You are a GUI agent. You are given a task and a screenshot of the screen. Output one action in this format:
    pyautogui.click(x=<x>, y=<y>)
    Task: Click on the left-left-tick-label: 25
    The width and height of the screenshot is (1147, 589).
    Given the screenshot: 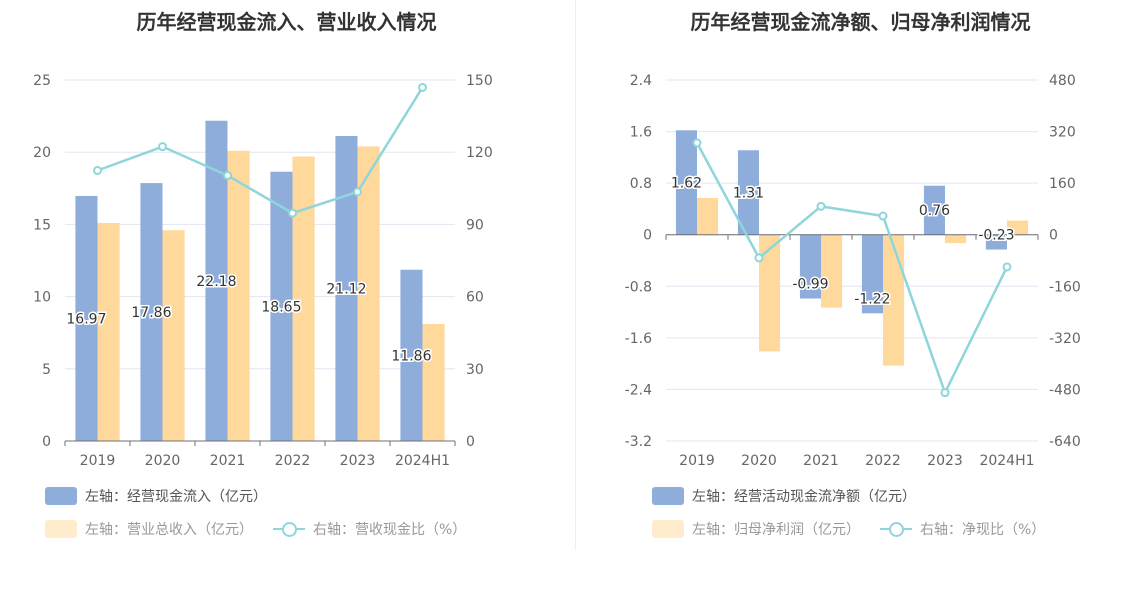 What is the action you would take?
    pyautogui.click(x=42, y=81)
    